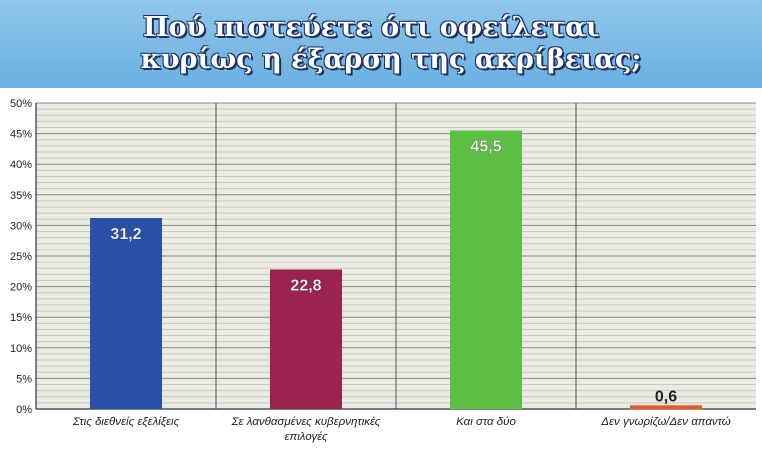  Describe the element at coordinates (21, 288) in the screenshot. I see `y-tick-label: 20%` at that location.